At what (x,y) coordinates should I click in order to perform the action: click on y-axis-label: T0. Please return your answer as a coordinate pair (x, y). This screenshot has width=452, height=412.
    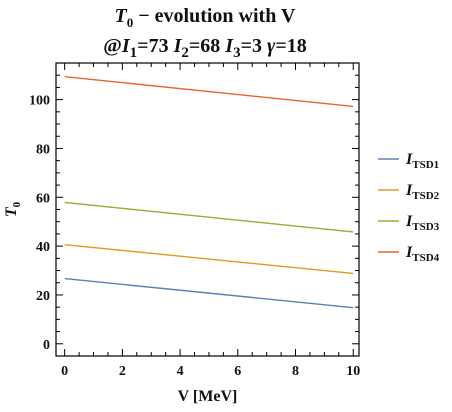
    Looking at the image, I should click on (13, 209).